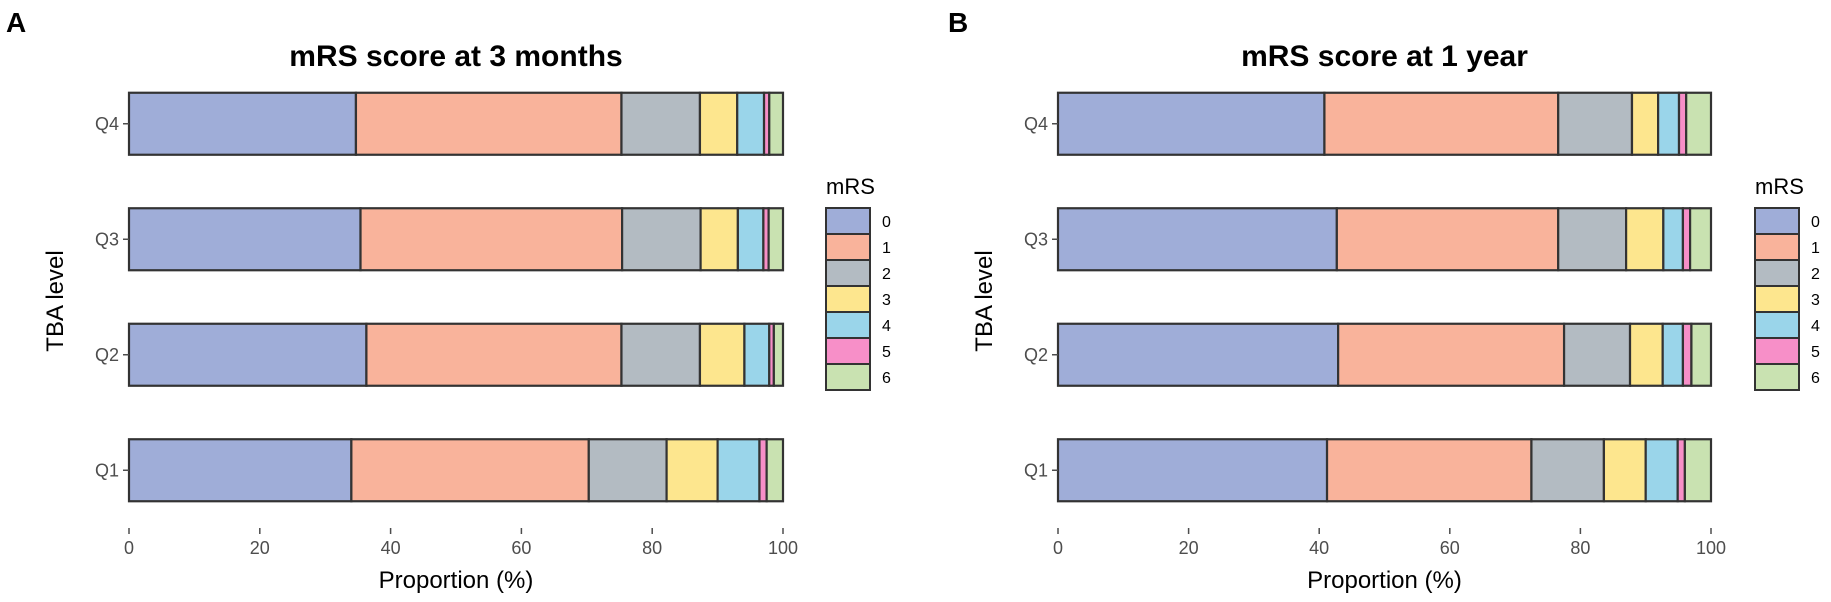  What do you see at coordinates (886, 352) in the screenshot?
I see `legend-label: 5` at bounding box center [886, 352].